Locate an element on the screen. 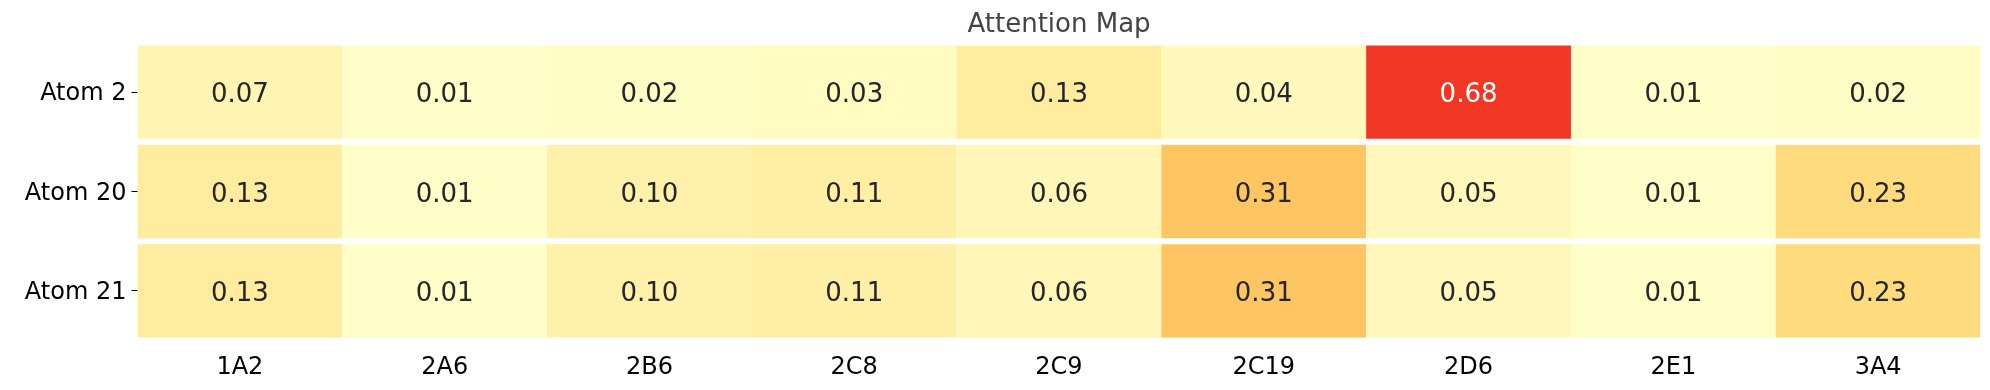 Image resolution: width=1990 pixels, height=390 pixels. x-tick-label: 2D6 is located at coordinates (1469, 365).